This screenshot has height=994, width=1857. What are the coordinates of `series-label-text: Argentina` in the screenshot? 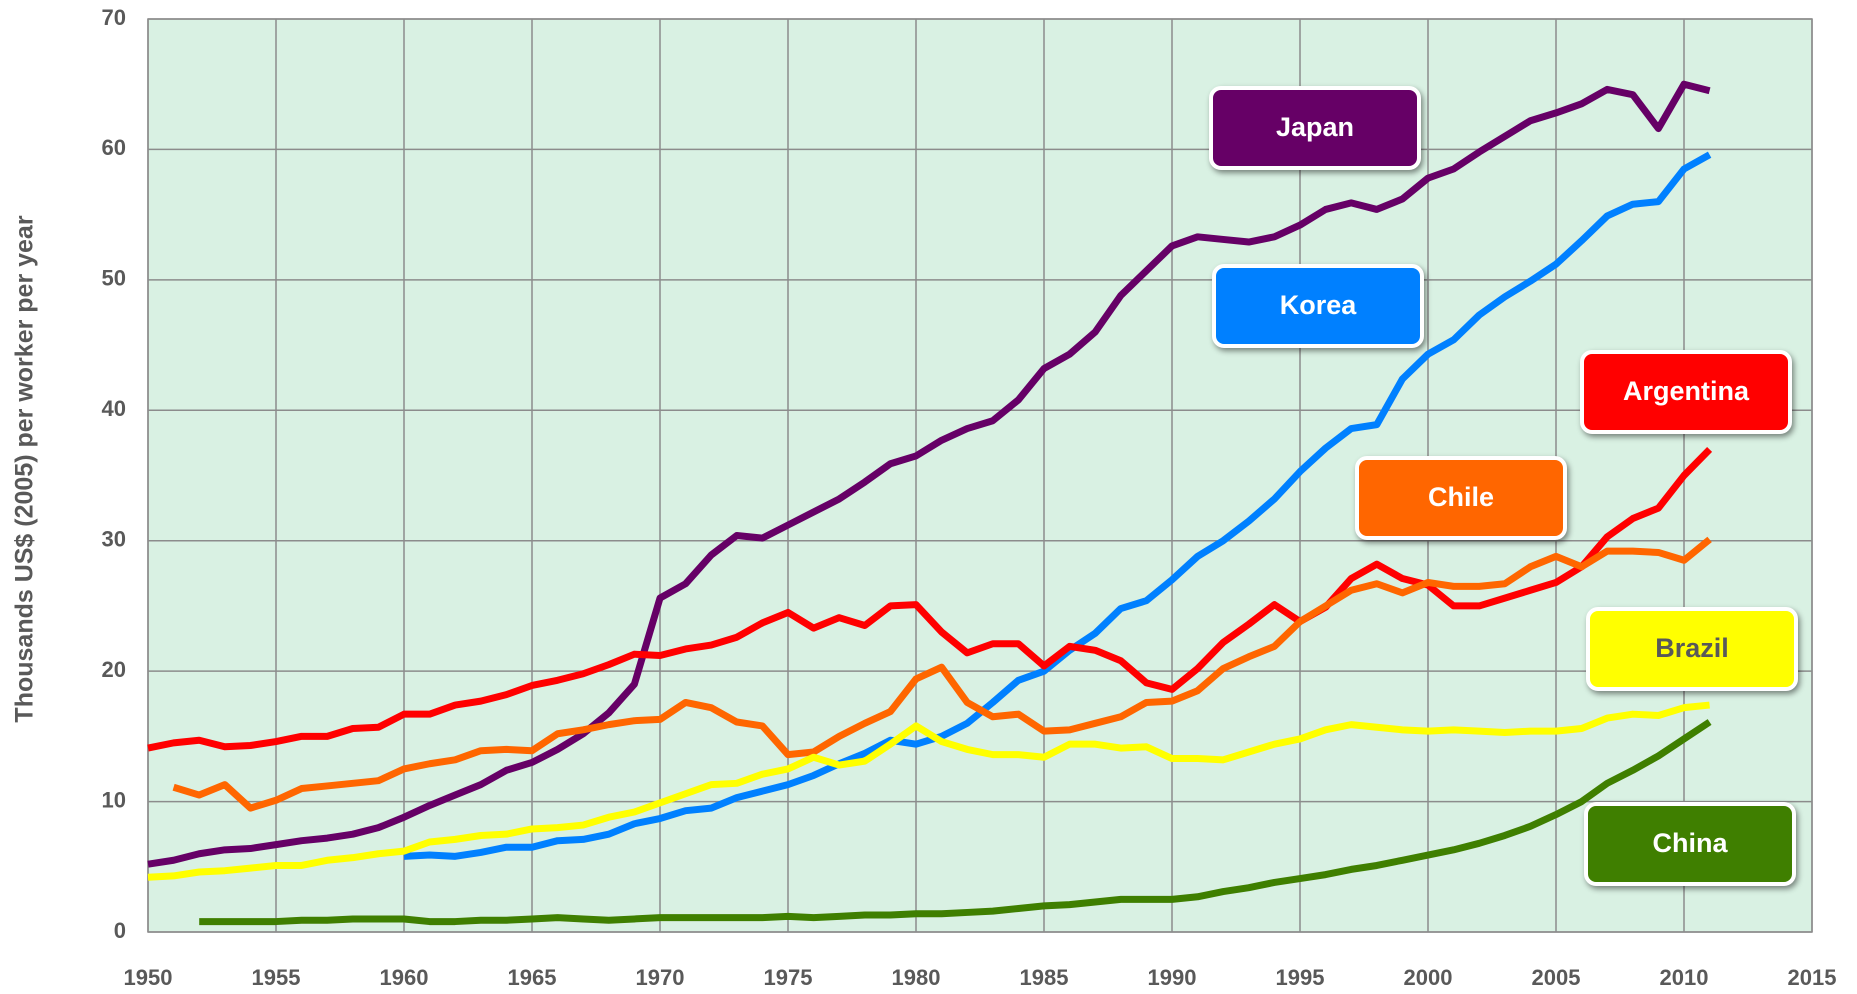 It's located at (1686, 391).